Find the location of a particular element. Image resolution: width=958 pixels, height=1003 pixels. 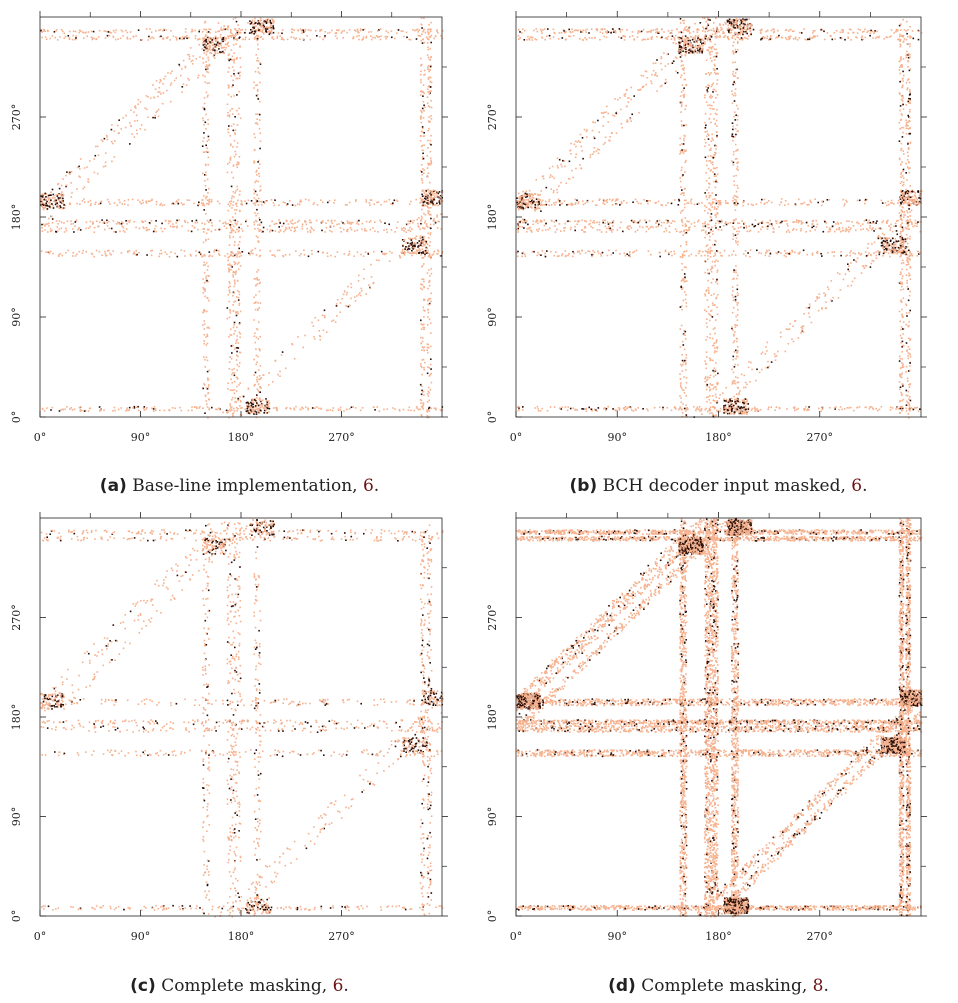

caption-ref-link: 6 is located at coordinates (368, 486).